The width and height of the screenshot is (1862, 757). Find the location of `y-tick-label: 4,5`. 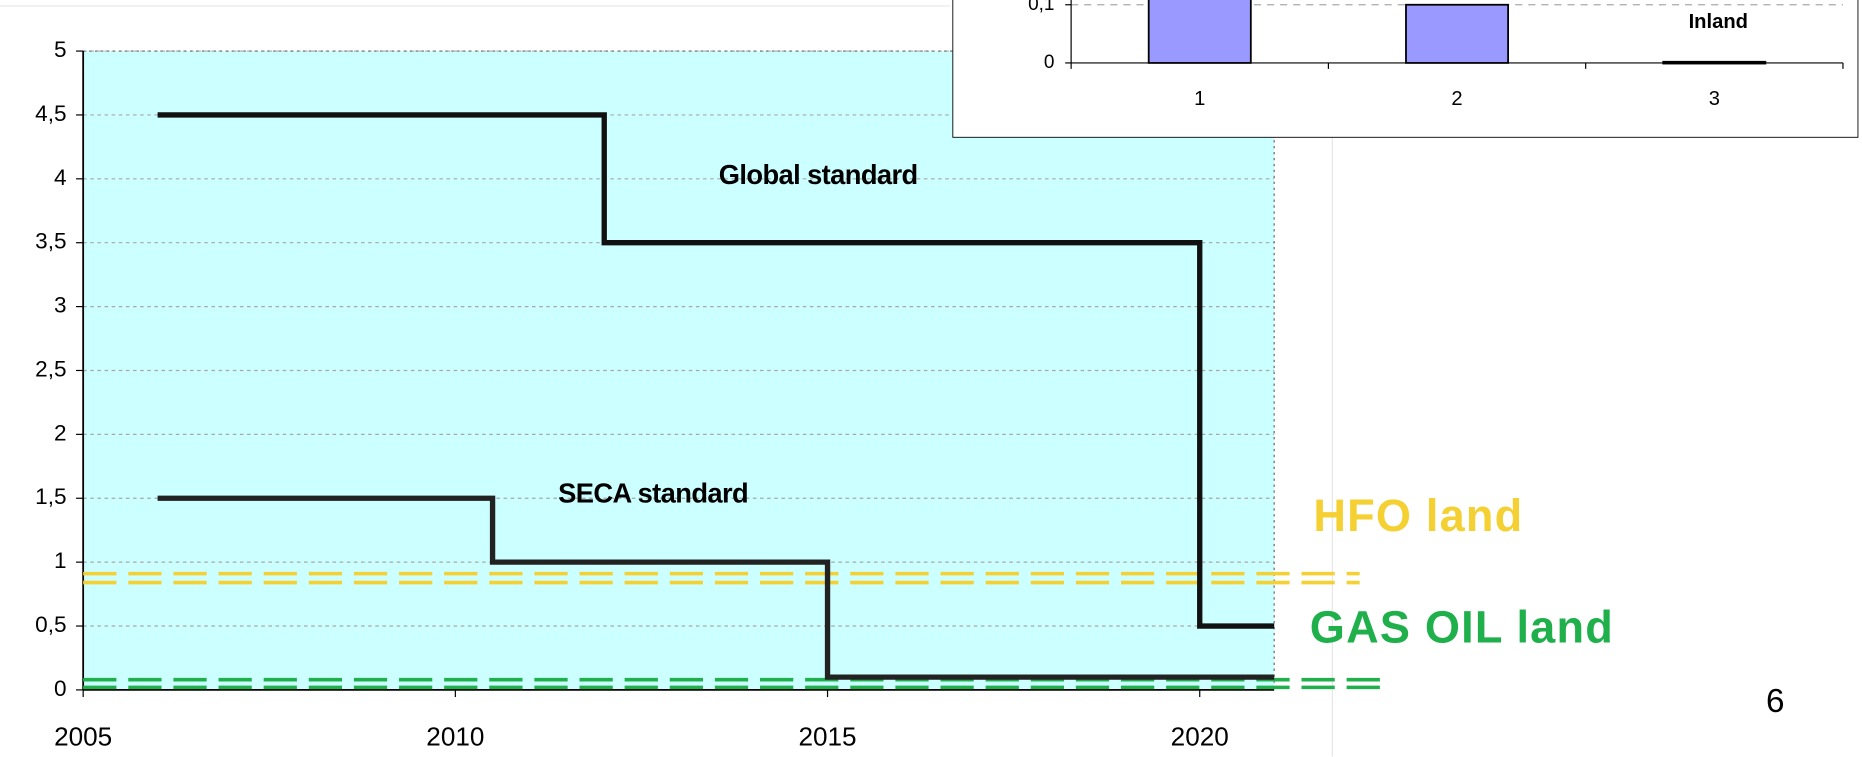

y-tick-label: 4,5 is located at coordinates (50, 113).